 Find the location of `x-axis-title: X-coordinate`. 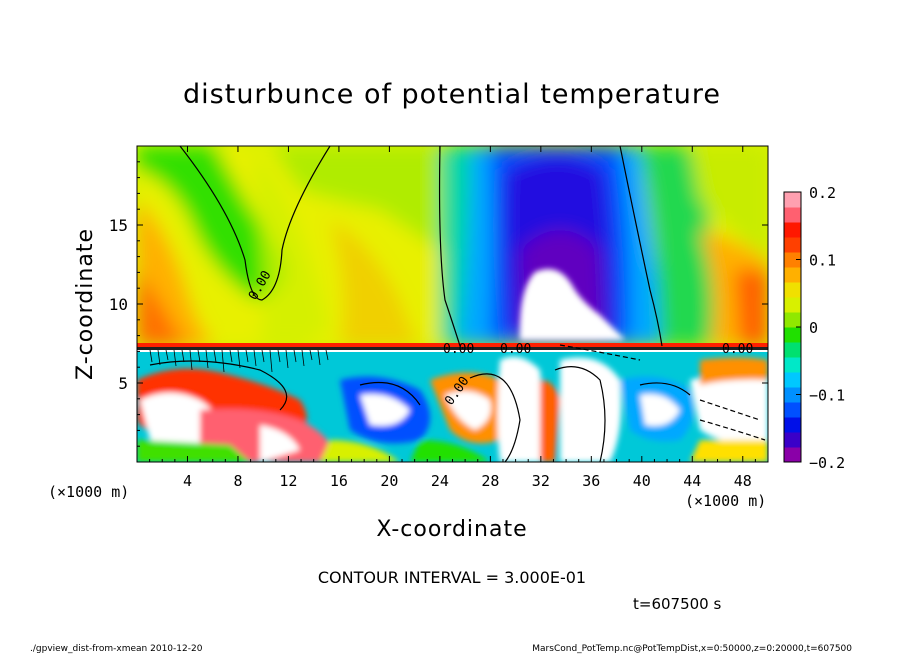

x-axis-title: X-coordinate is located at coordinates (451, 529).